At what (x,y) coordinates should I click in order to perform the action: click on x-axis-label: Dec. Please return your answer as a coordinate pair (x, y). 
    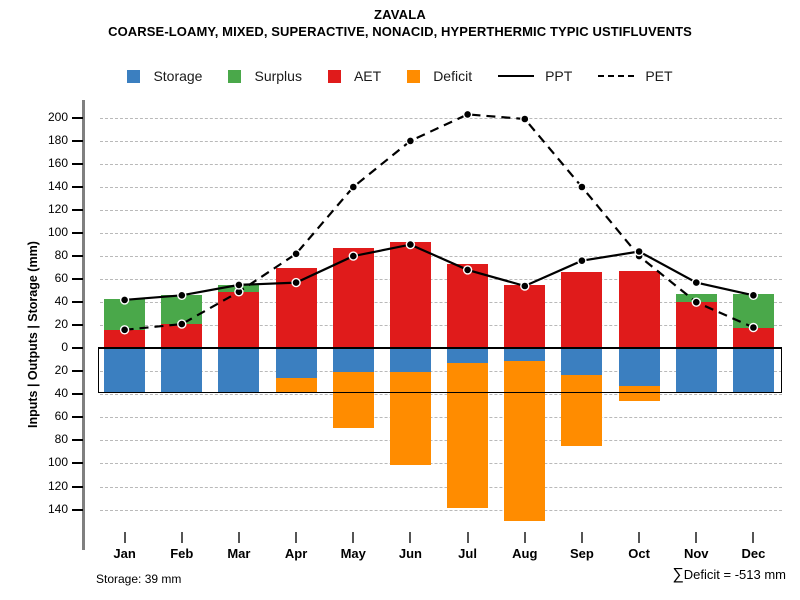
    Looking at the image, I should click on (753, 553).